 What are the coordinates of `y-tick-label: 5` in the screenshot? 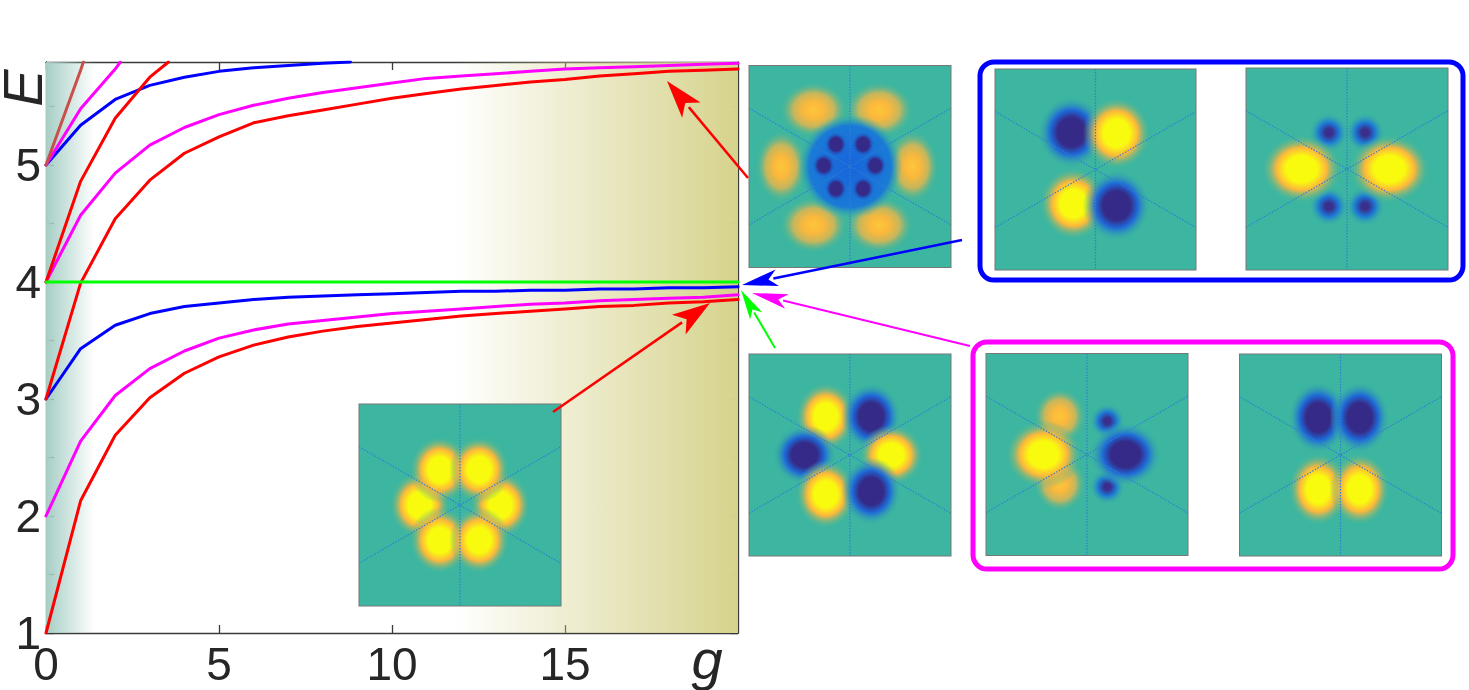 It's located at (28, 164).